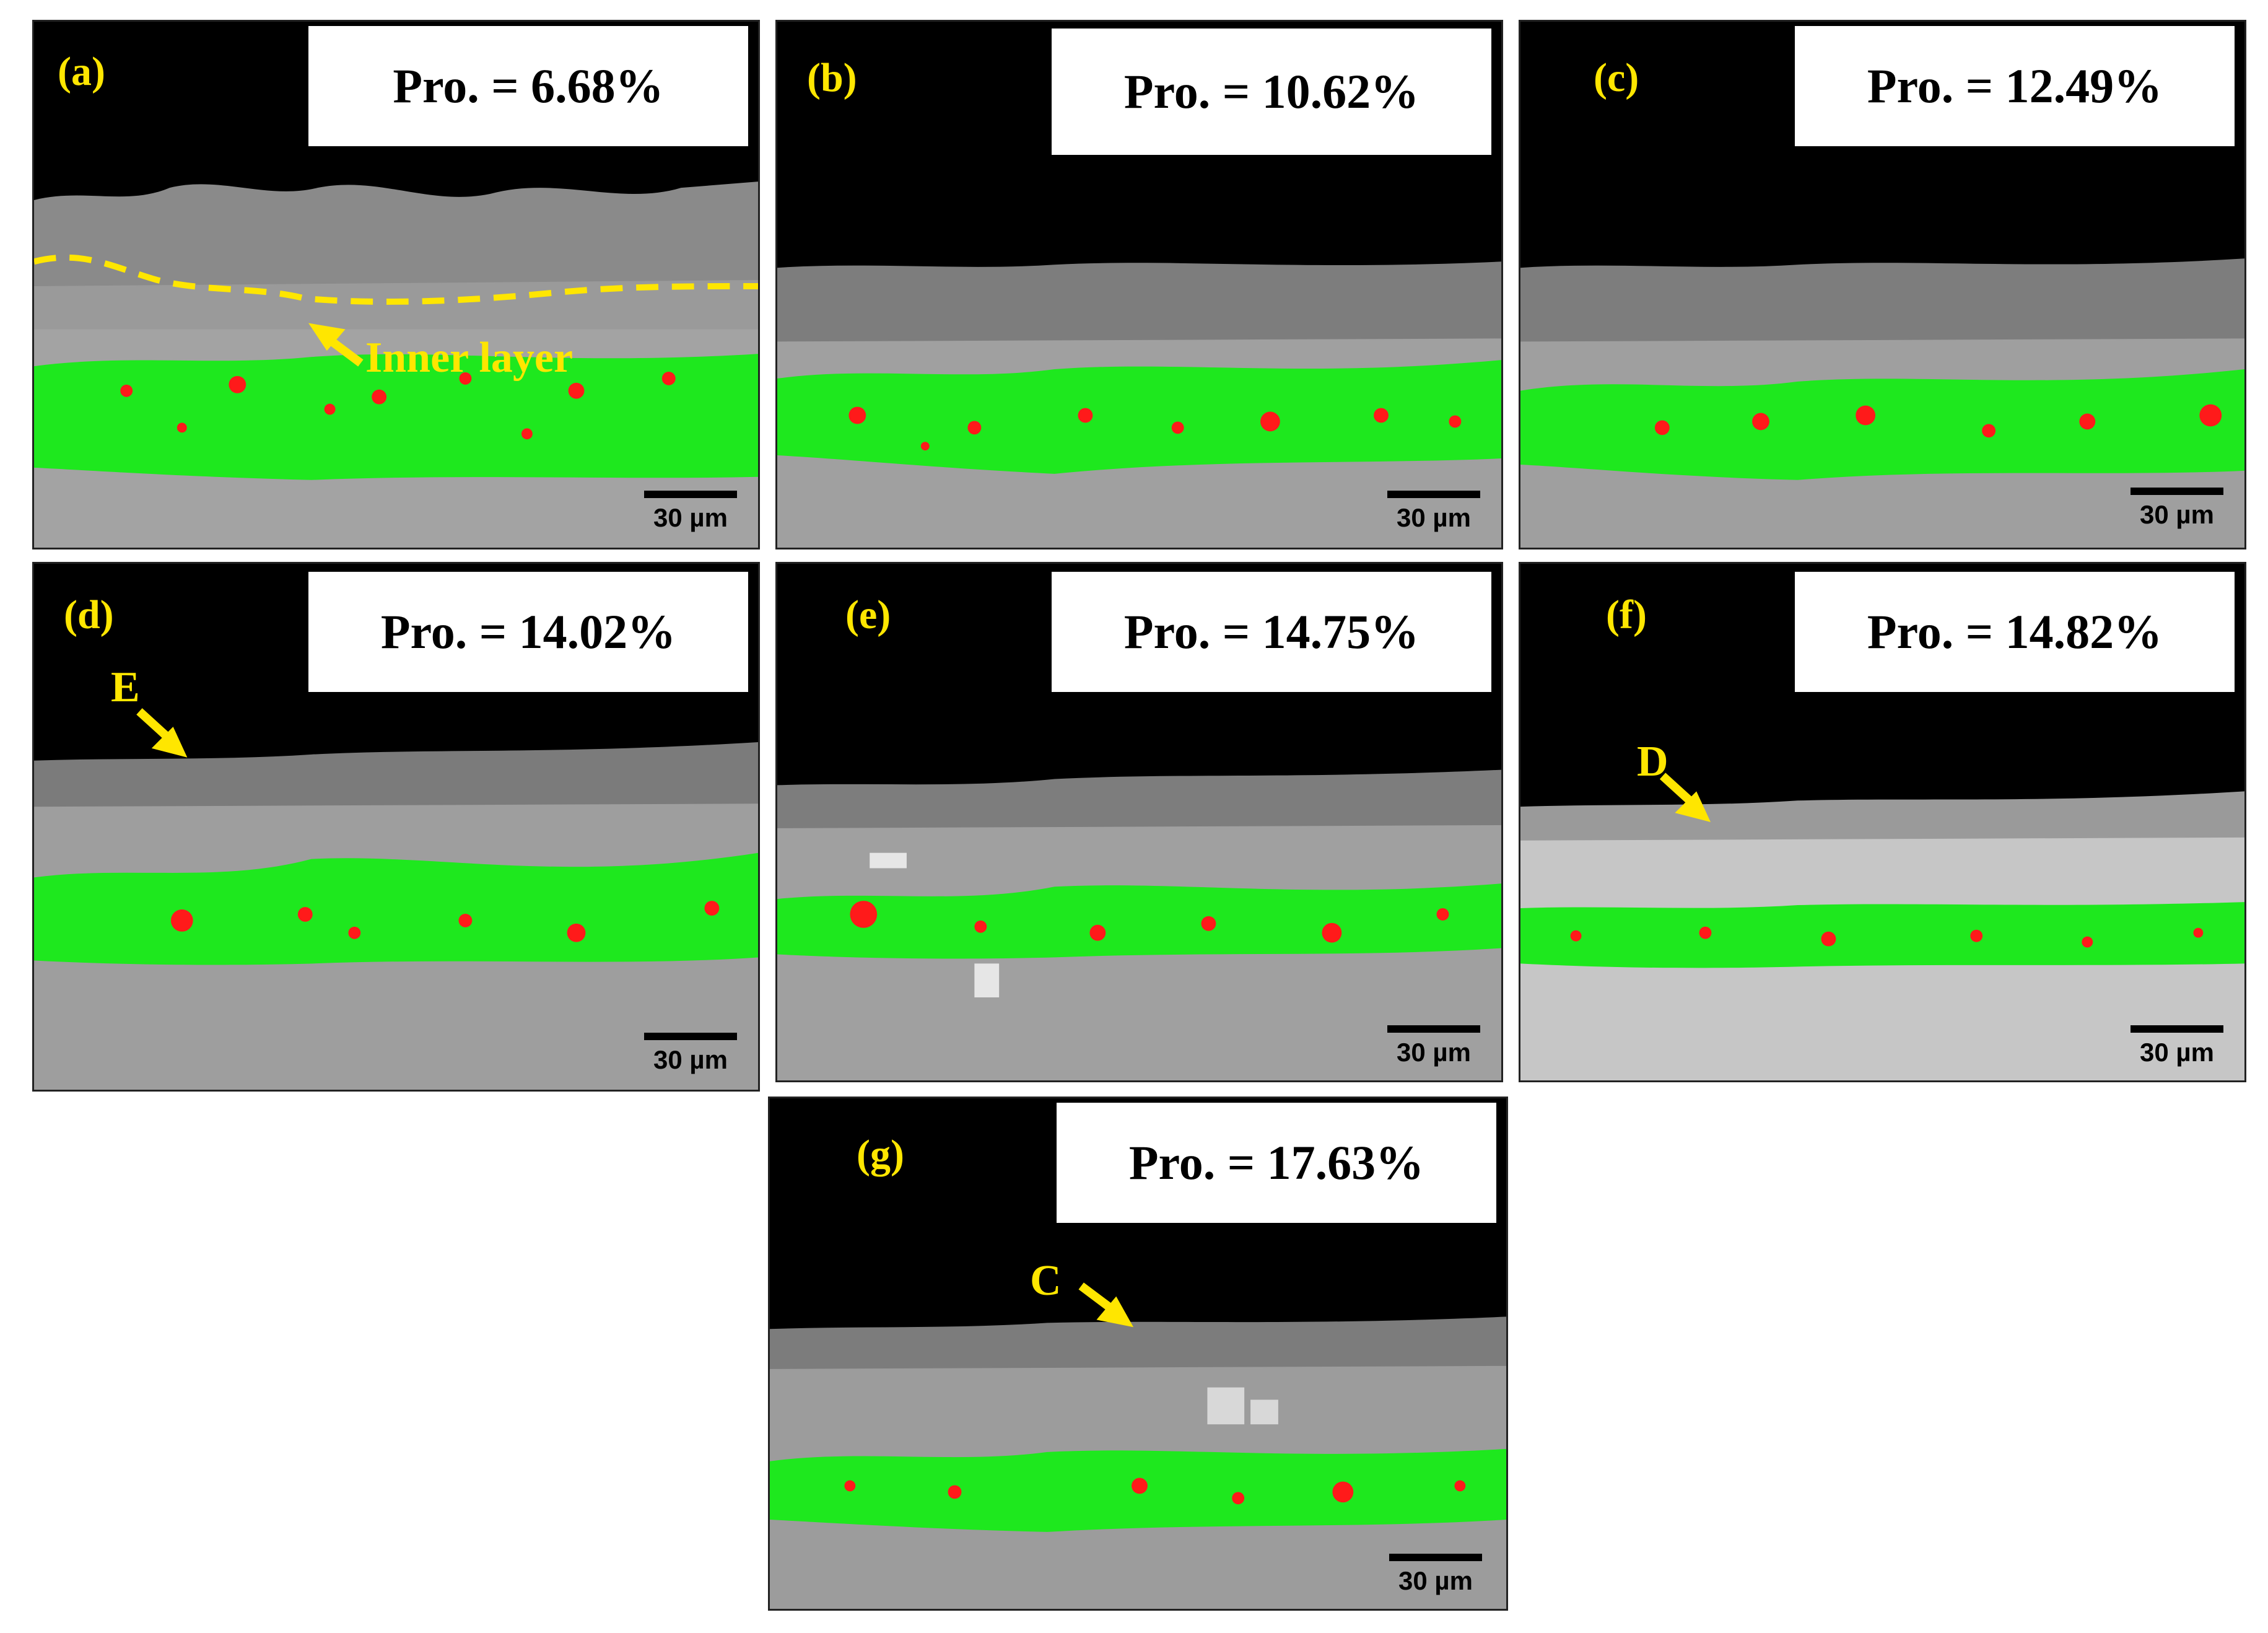 This screenshot has height=1633, width=2268. What do you see at coordinates (1882, 822) in the screenshot?
I see `panel-f: (f) Pro. = 14.82% D 30 µm` at bounding box center [1882, 822].